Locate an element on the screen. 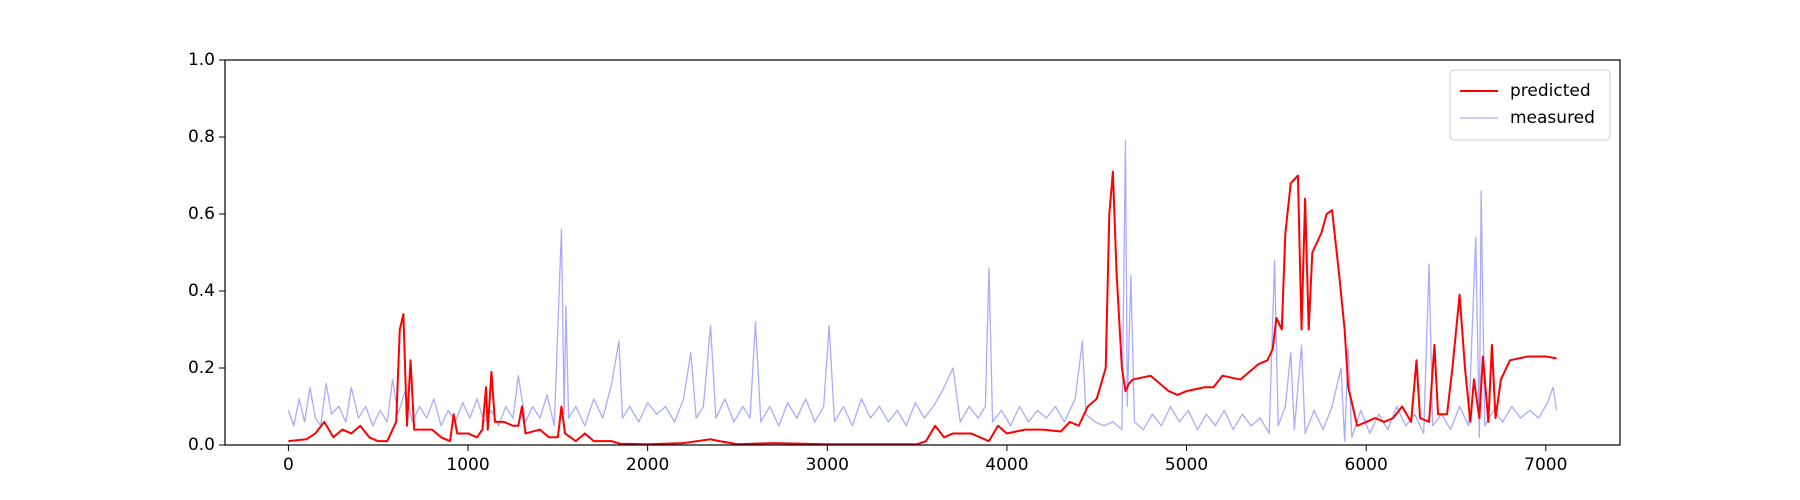  y-tick-label: 0.2 is located at coordinates (201, 368).